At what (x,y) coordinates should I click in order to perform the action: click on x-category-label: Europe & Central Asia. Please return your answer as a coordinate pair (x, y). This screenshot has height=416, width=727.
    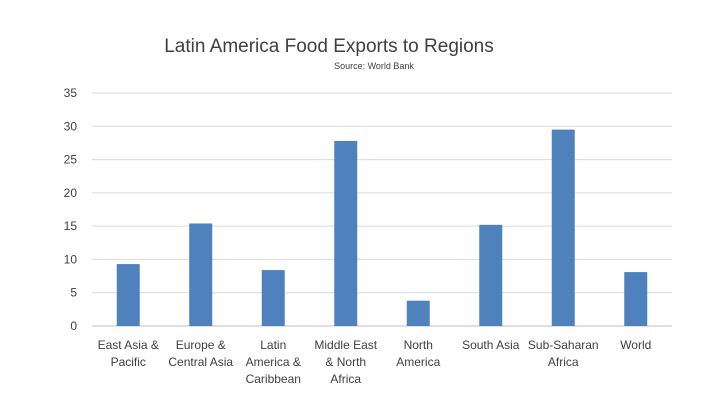
    Looking at the image, I should click on (200, 353).